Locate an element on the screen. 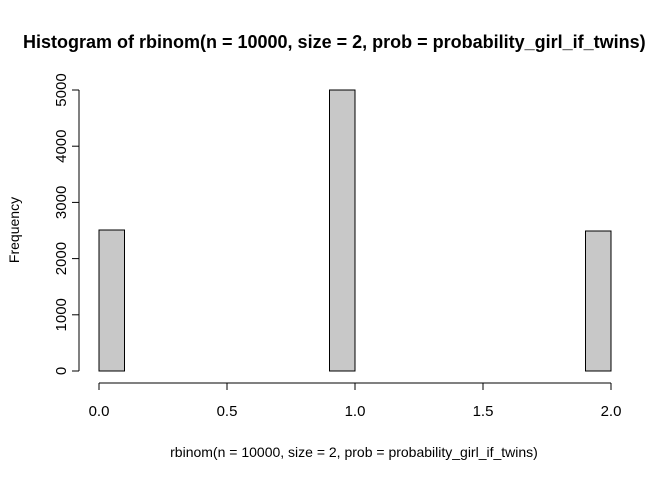  y-tick-label-1: 1000 is located at coordinates (61, 314).